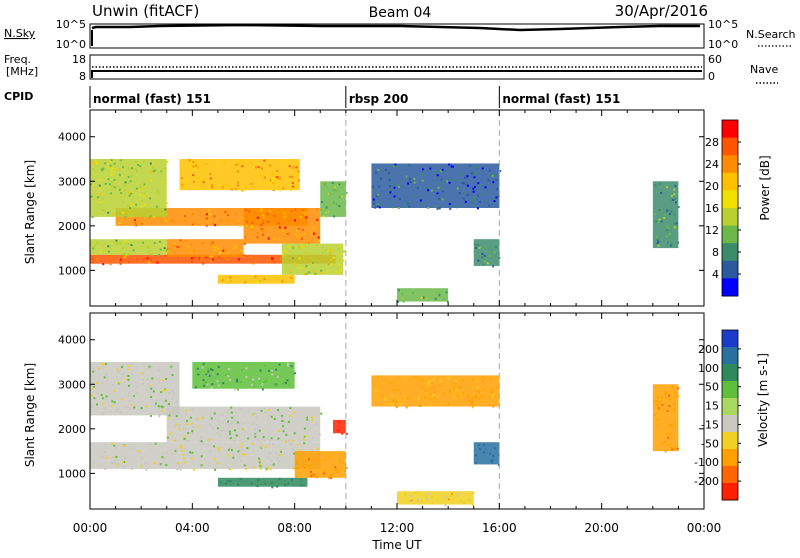 The height and width of the screenshot is (558, 800). I want to click on nave-label: Nave, so click(764, 69).